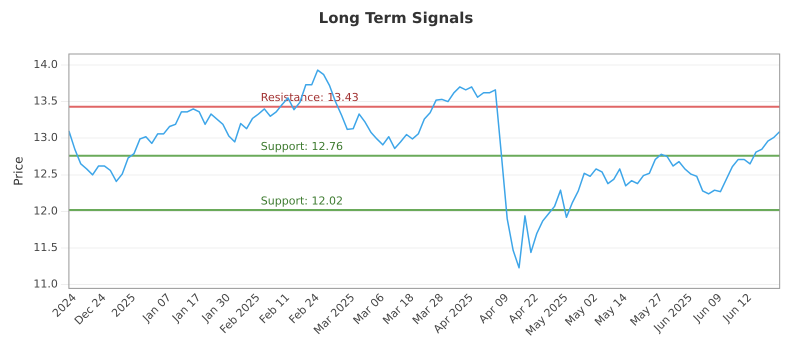 The height and width of the screenshot is (350, 800). I want to click on ref-line-label: Support: 12.02, so click(301, 201).